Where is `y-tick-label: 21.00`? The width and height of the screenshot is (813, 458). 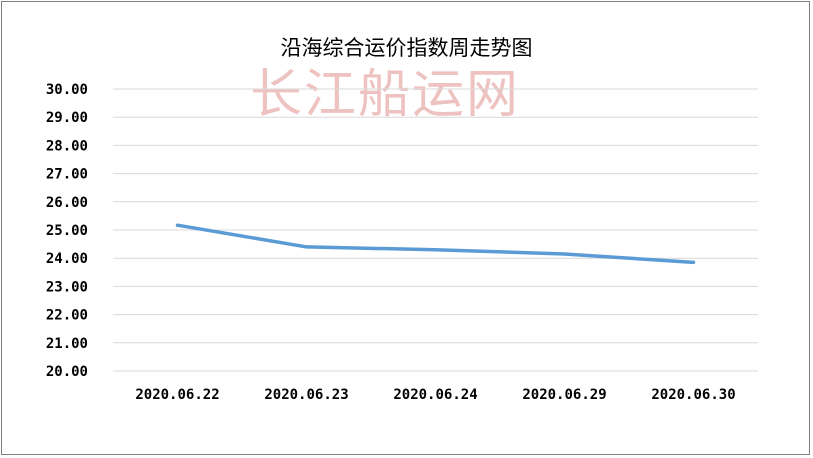
y-tick-label: 21.00 is located at coordinates (67, 344).